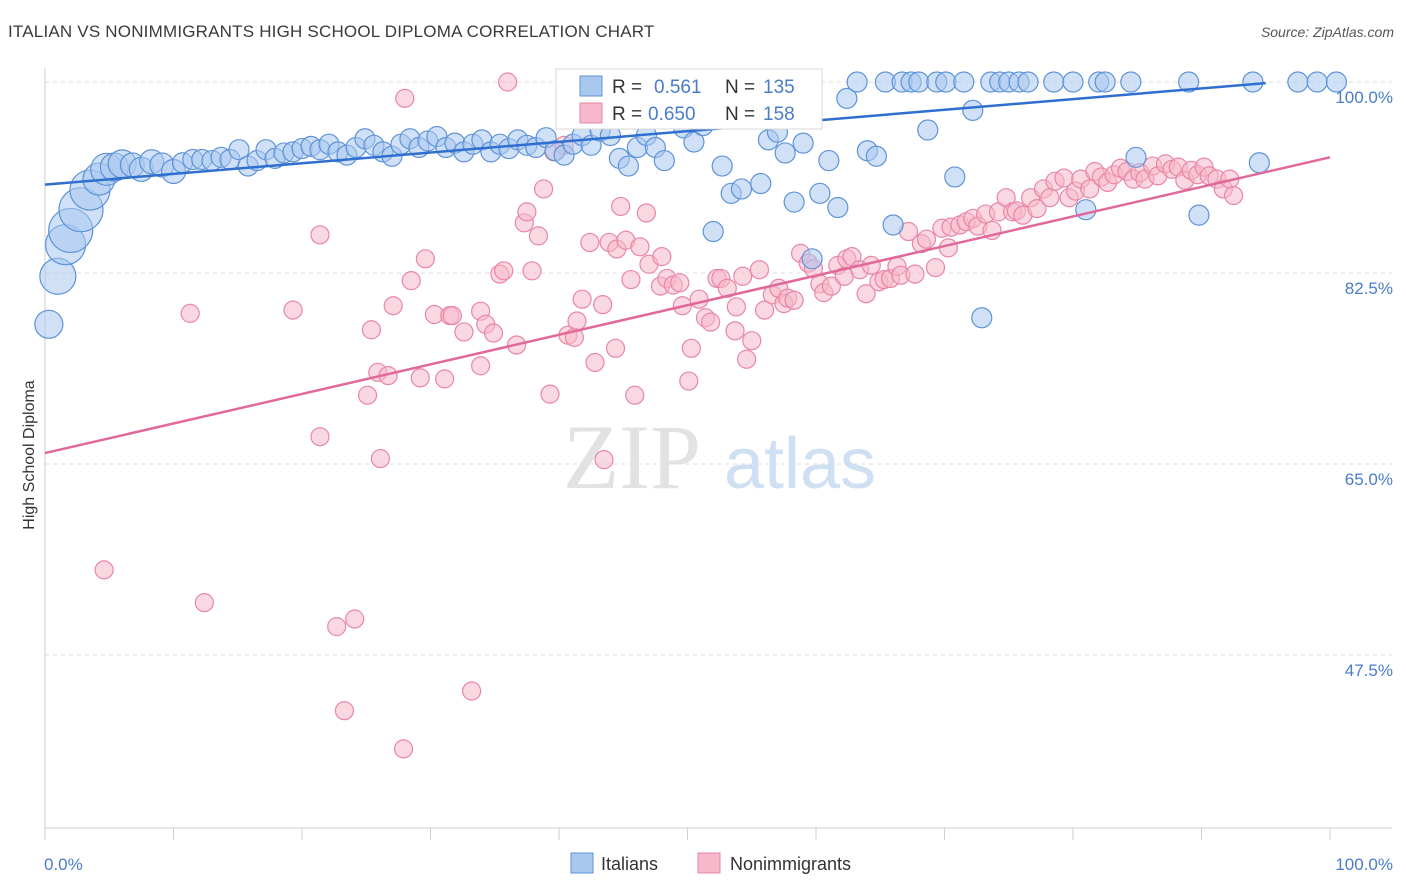  What do you see at coordinates (689, 99) in the screenshot?
I see `stats-legend: R = 0.561 N = 135 R = 0.650 N = 158` at bounding box center [689, 99].